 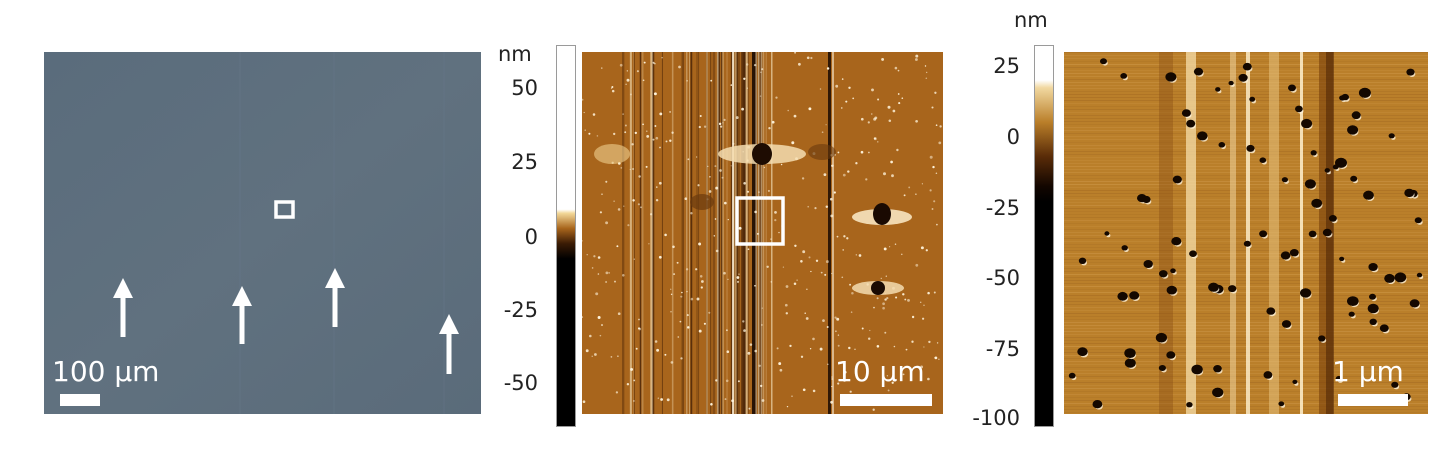 I want to click on colorbar, so click(x=1044, y=236).